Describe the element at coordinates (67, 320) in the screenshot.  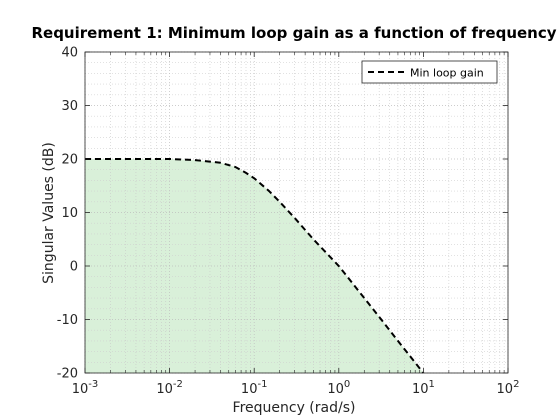
I see `y-tick-label: -10` at that location.